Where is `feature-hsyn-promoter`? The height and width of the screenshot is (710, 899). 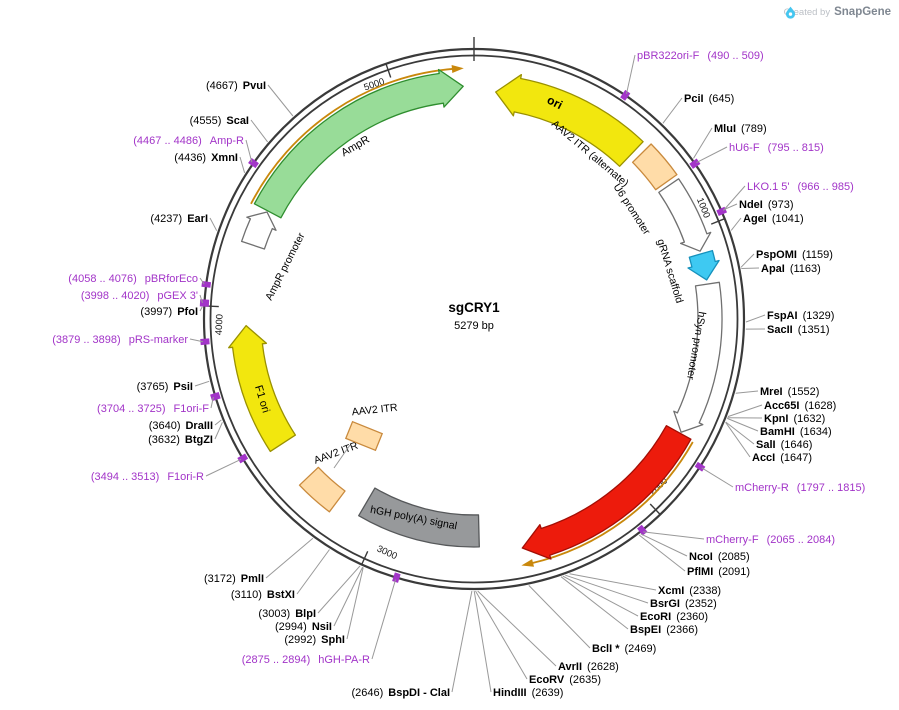
feature-hsyn-promoter is located at coordinates (698, 357).